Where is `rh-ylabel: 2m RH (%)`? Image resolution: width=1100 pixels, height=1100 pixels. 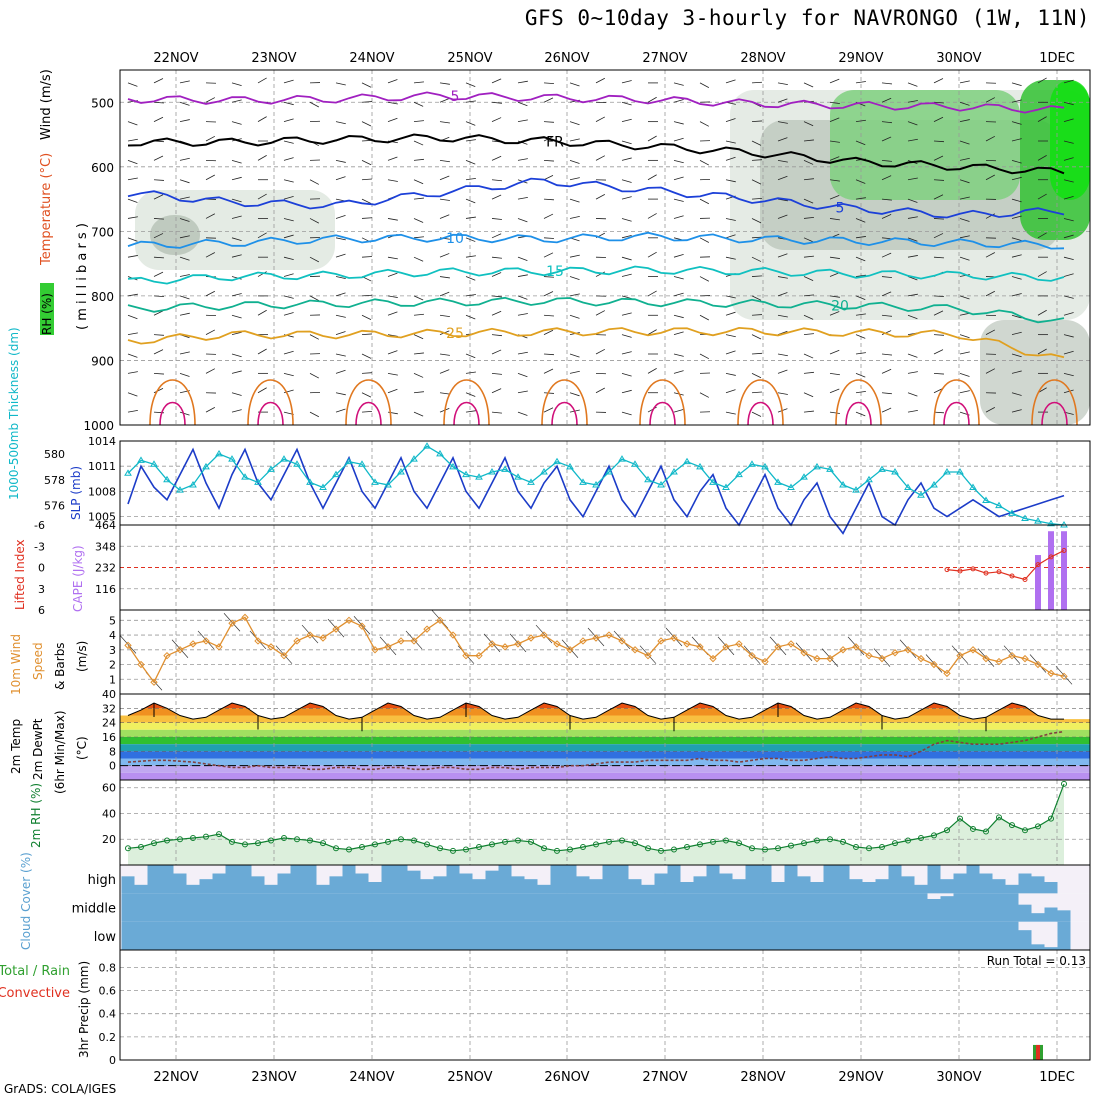 rh-ylabel: 2m RH (%) is located at coordinates (36, 815).